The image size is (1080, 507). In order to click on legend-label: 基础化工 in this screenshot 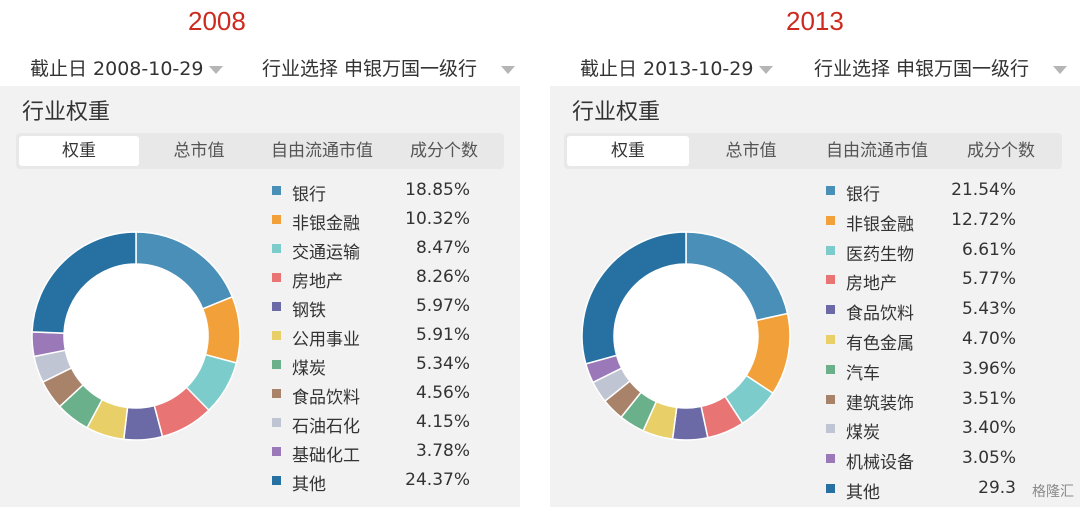, I will do `click(326, 456)`.